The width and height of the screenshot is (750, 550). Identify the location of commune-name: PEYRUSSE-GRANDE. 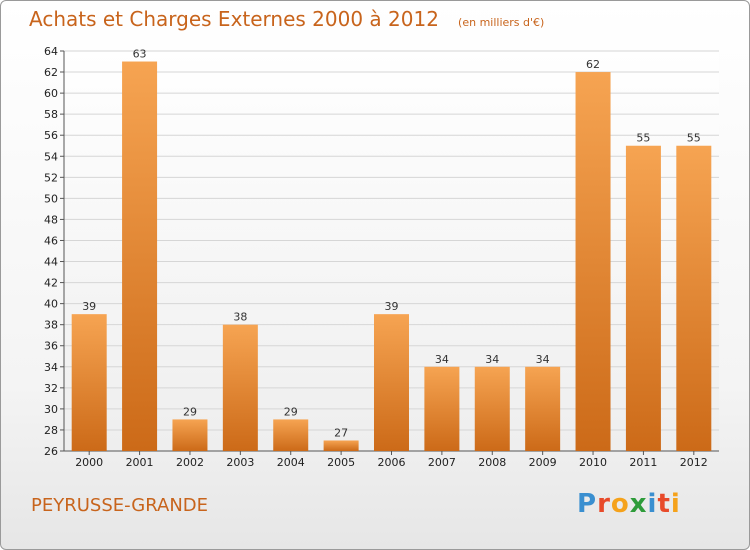
(120, 505).